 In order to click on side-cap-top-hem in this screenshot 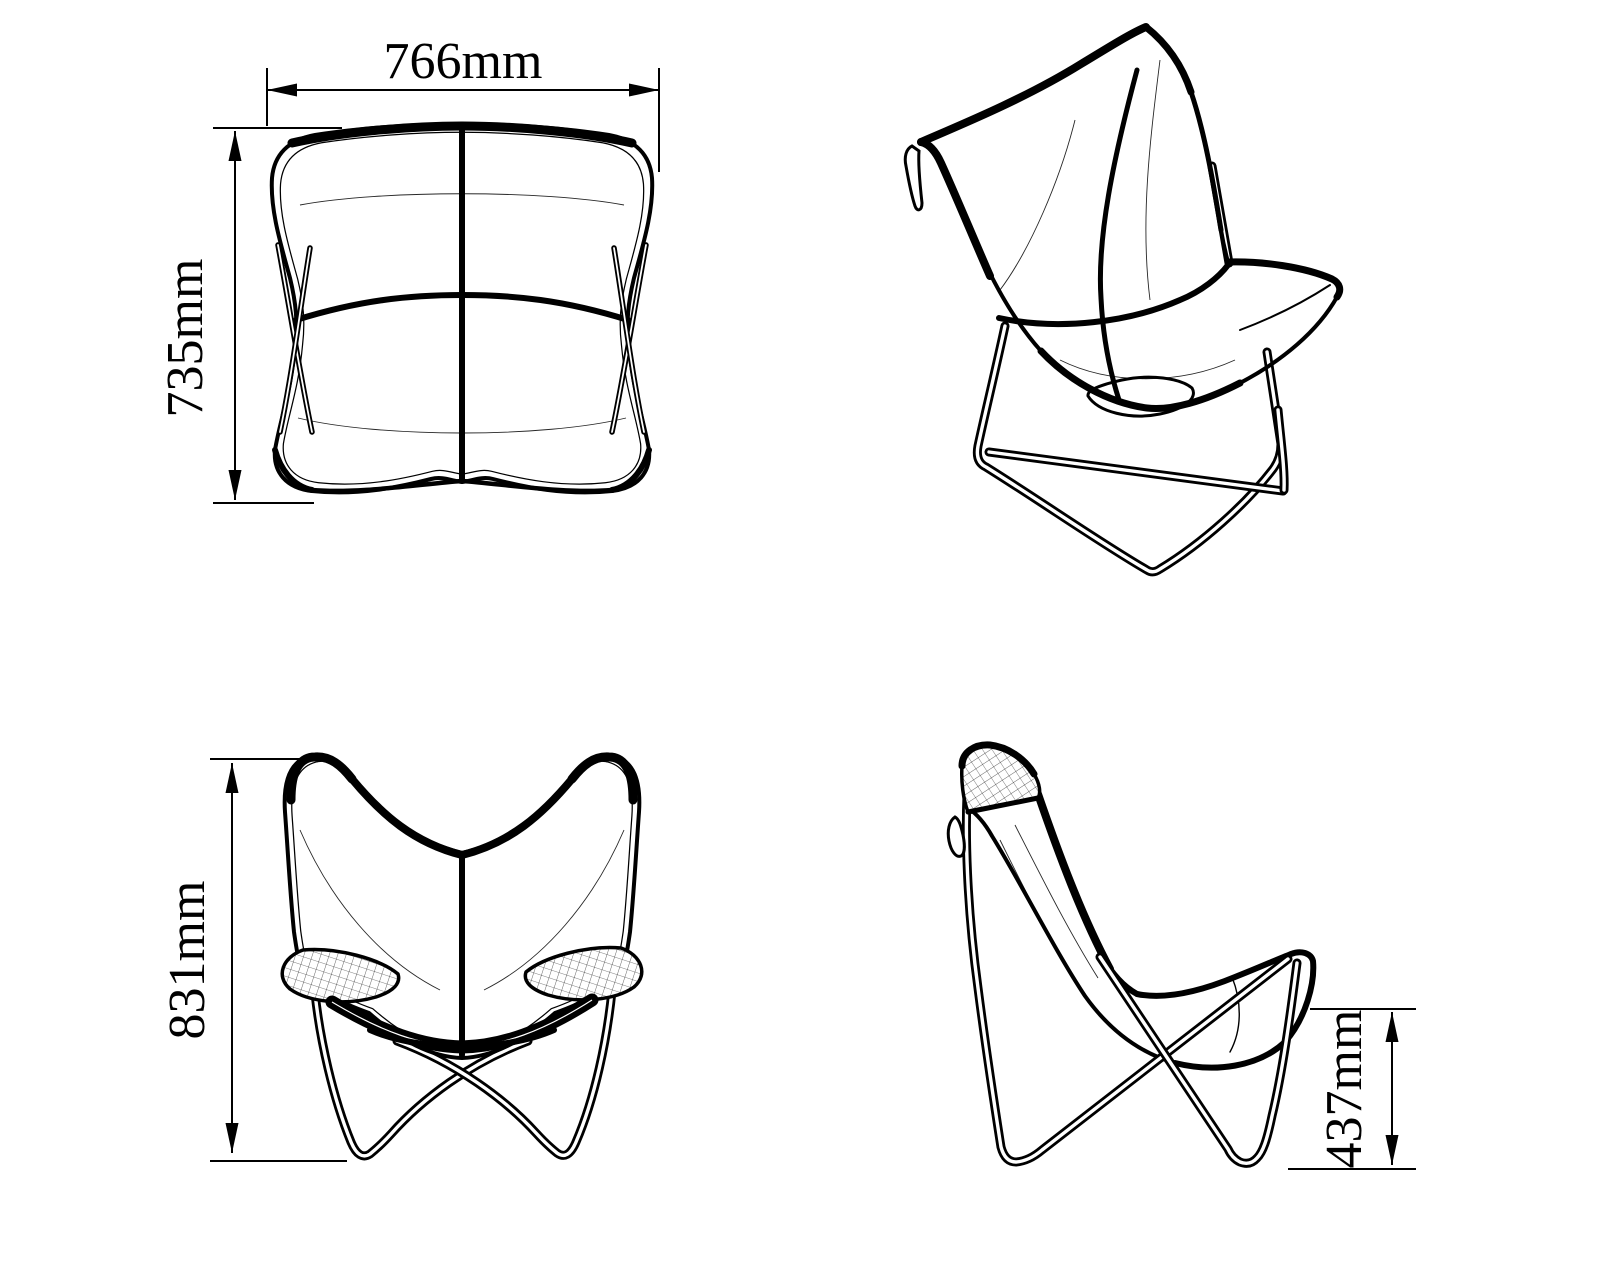, I will do `click(998, 759)`.